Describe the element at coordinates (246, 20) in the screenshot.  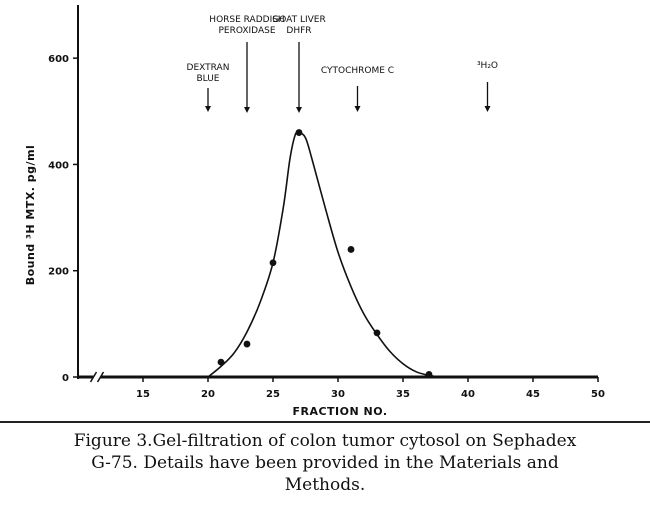
I see `annotation-label: HORSE RADDISH` at that location.